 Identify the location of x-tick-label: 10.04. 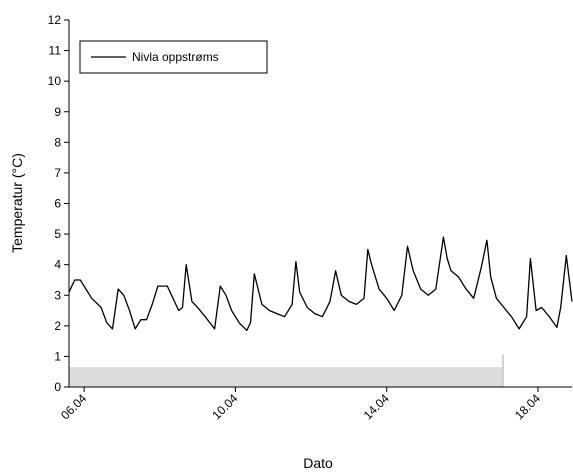
(224, 406).